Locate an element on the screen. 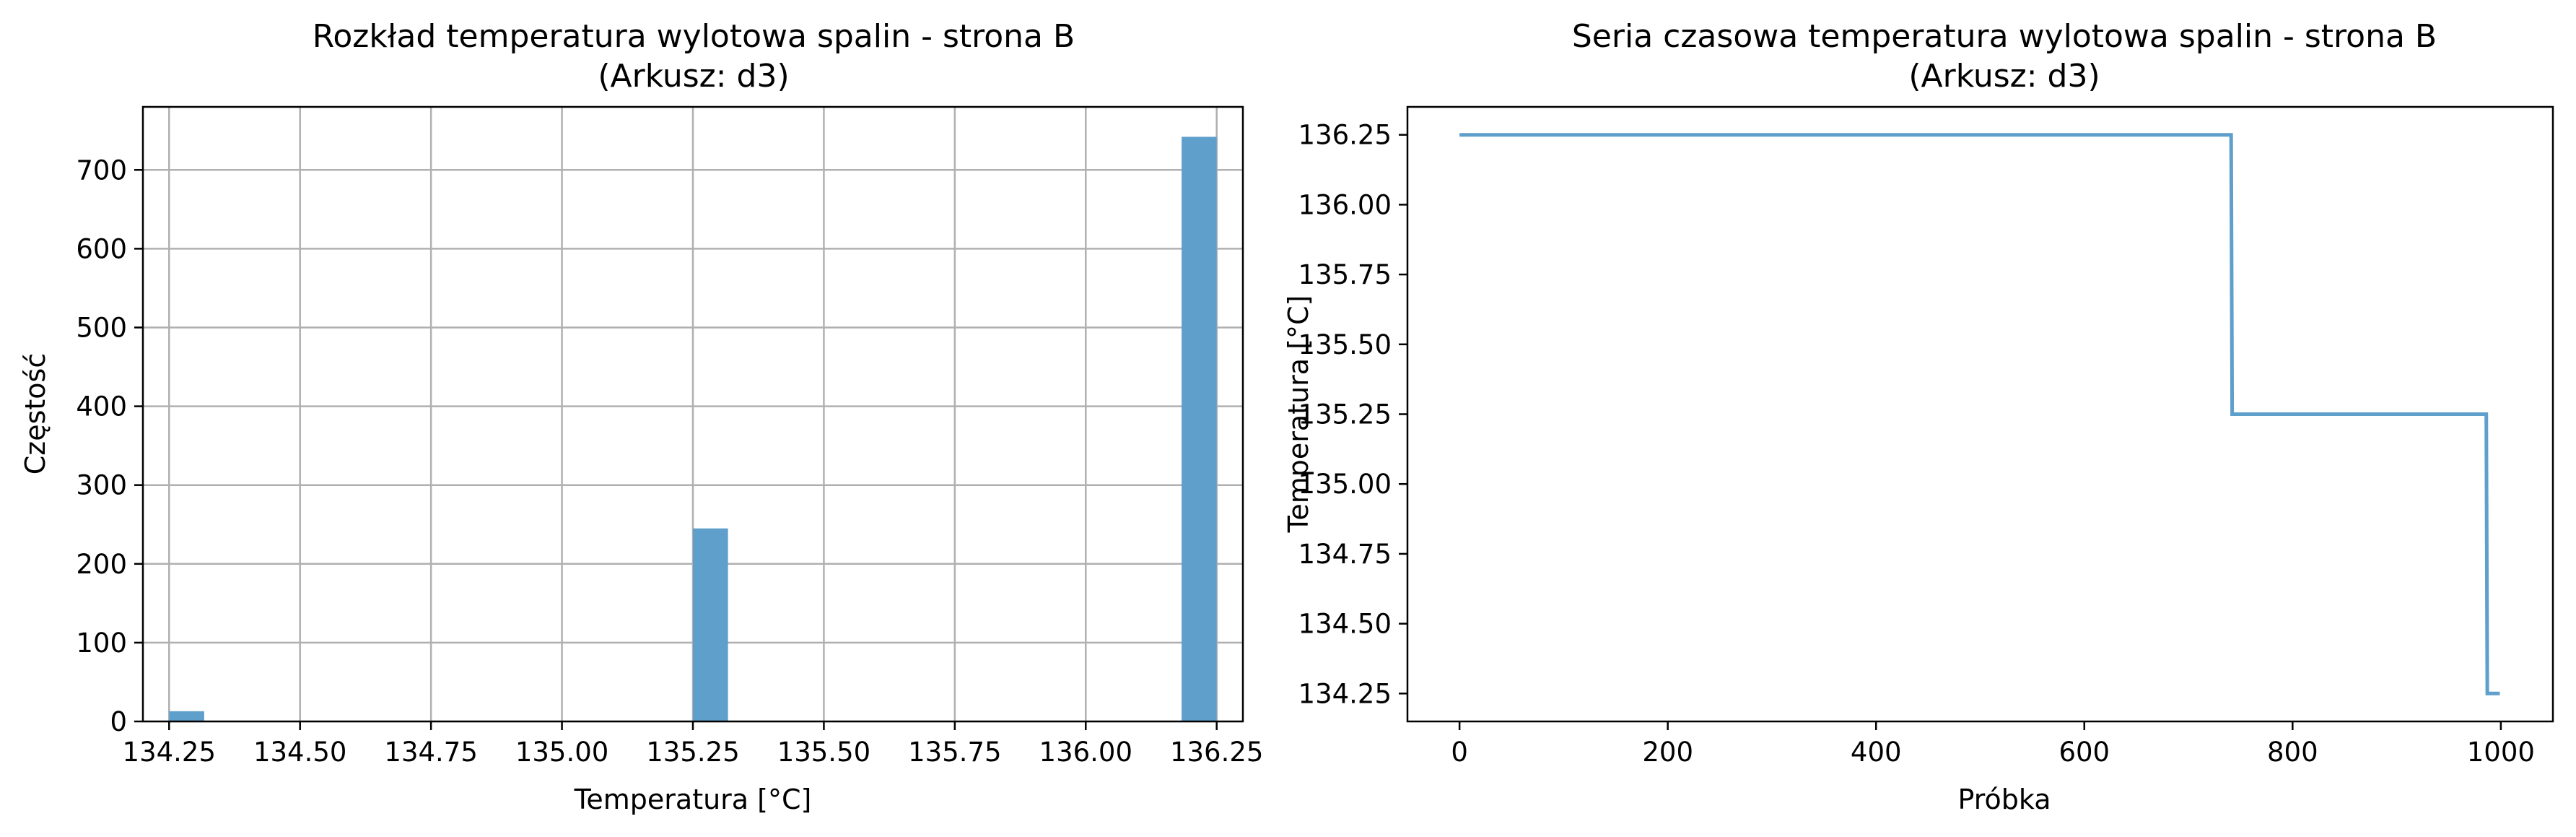 The width and height of the screenshot is (2576, 837). histogram-y-tick-label: 400 is located at coordinates (101, 406).